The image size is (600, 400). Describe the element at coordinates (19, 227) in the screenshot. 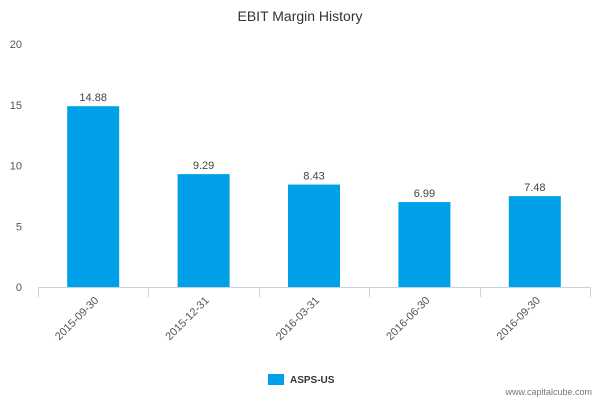

I see `y-tick-label: 5` at that location.